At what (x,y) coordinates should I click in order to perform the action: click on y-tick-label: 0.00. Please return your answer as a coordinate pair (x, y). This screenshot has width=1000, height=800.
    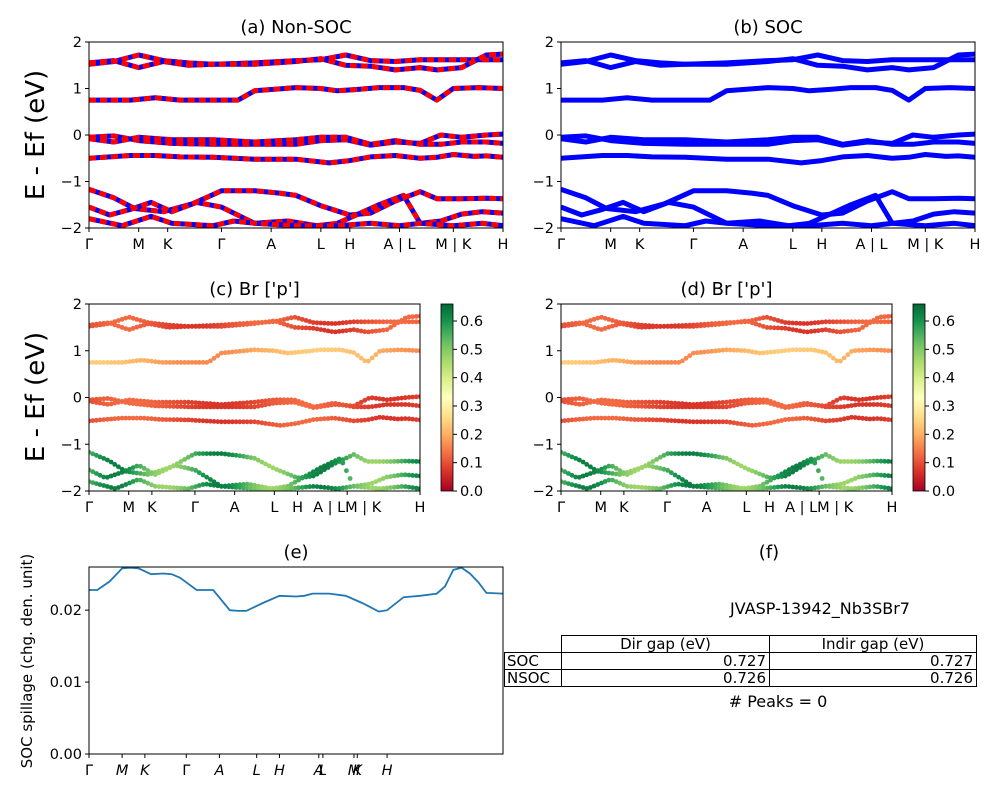
    Looking at the image, I should click on (66, 755).